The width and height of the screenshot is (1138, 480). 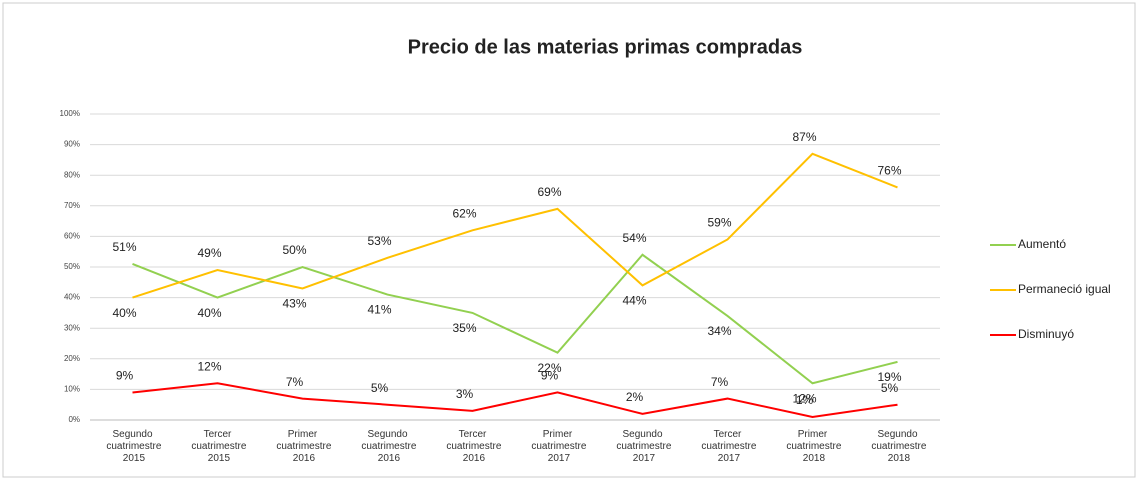 What do you see at coordinates (388, 446) in the screenshot?
I see `x-tick-label: Segundo cuatrimestre 2016` at bounding box center [388, 446].